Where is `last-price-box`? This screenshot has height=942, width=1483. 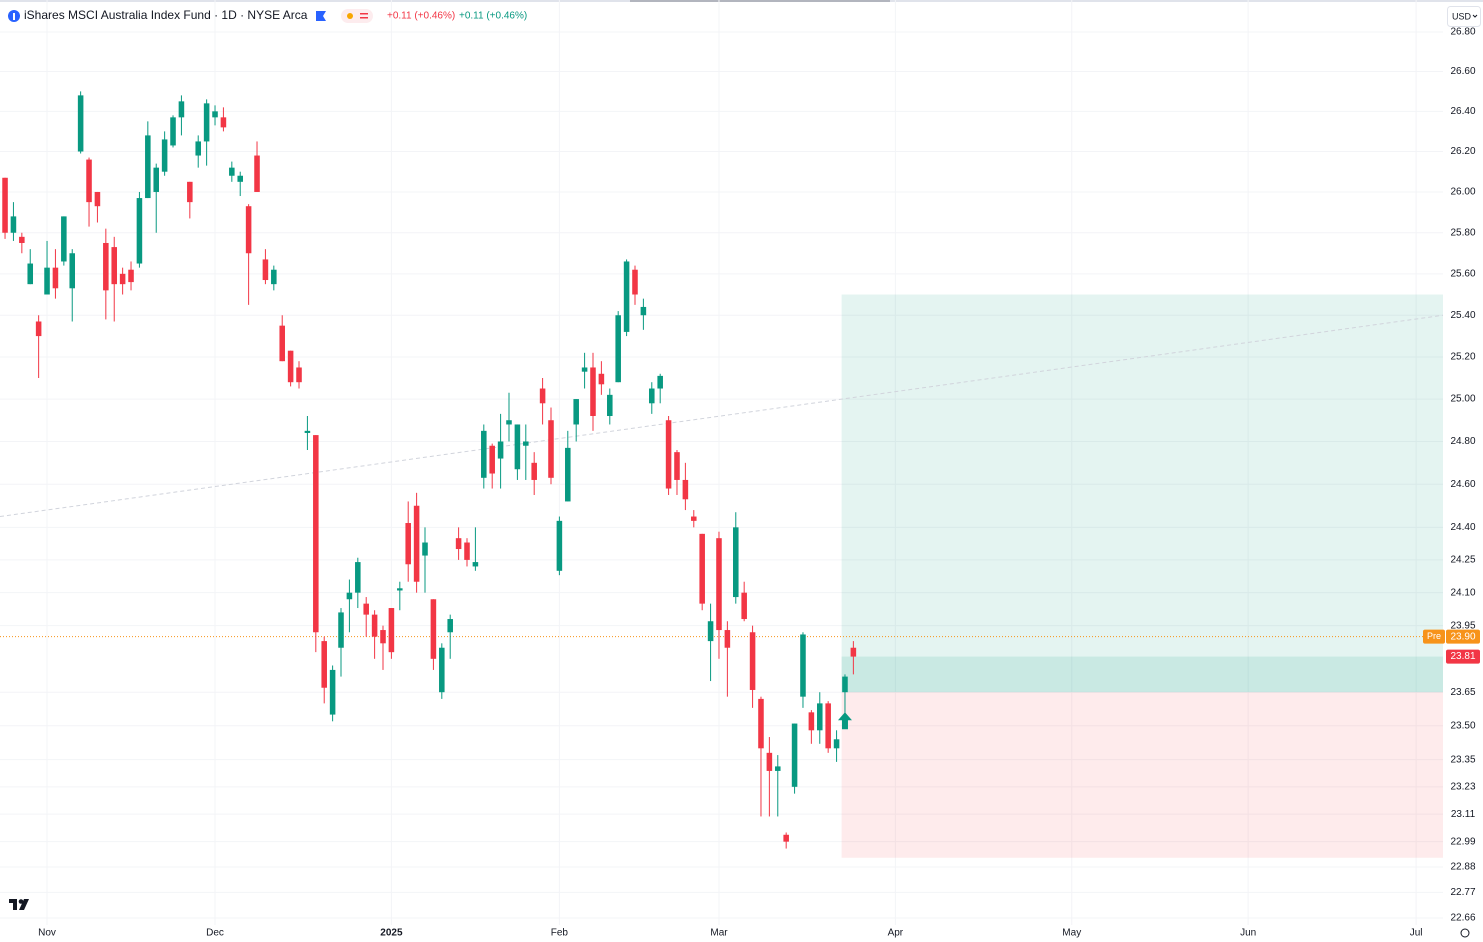 last-price-box is located at coordinates (1463, 656).